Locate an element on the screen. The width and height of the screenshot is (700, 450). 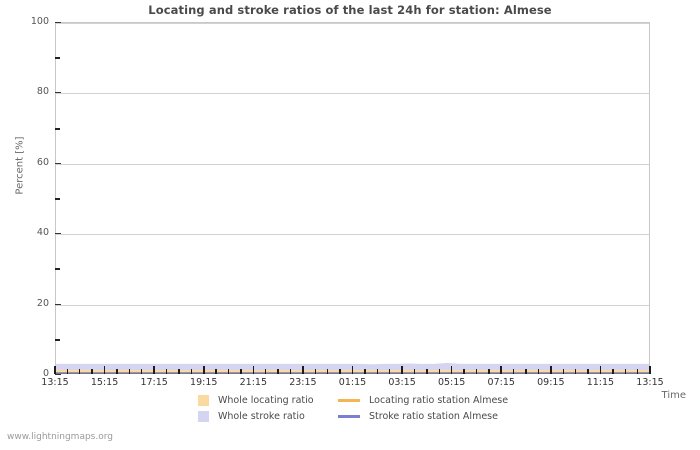
legend-entry-locating-ratio-station: Locating ratio station Almese is located at coordinates (423, 400).